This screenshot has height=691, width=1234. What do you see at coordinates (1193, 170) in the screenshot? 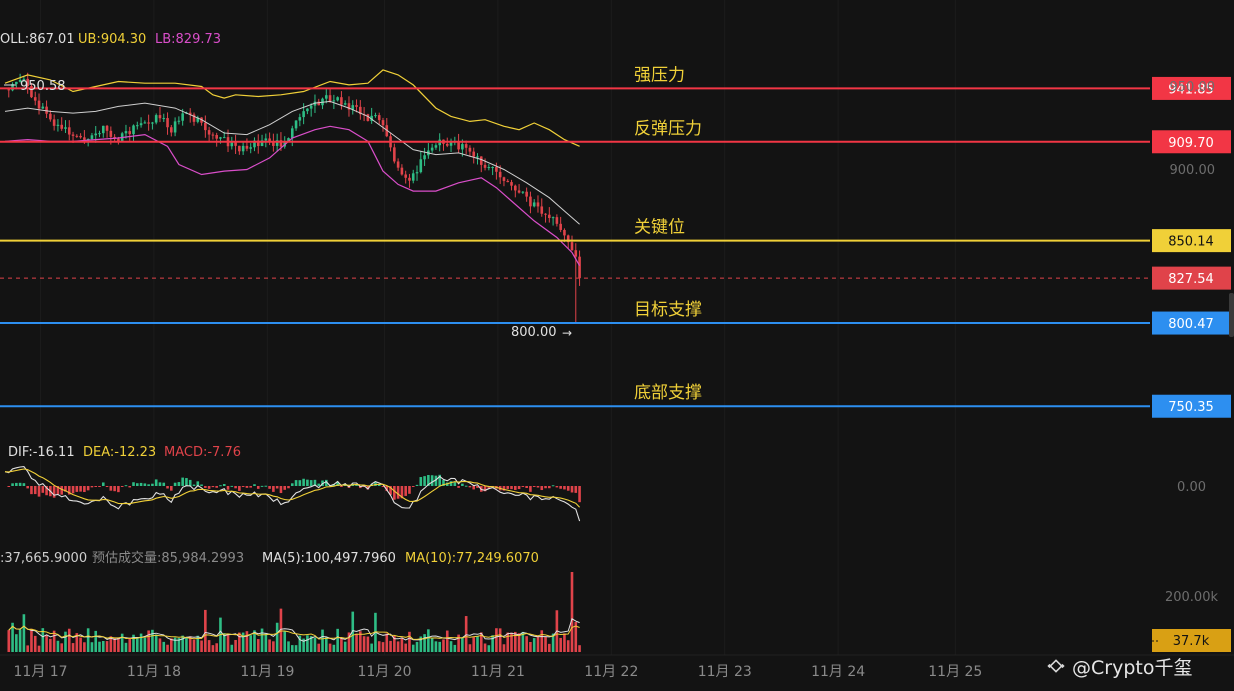
I see `price-tick-900: 900.00` at bounding box center [1193, 170].